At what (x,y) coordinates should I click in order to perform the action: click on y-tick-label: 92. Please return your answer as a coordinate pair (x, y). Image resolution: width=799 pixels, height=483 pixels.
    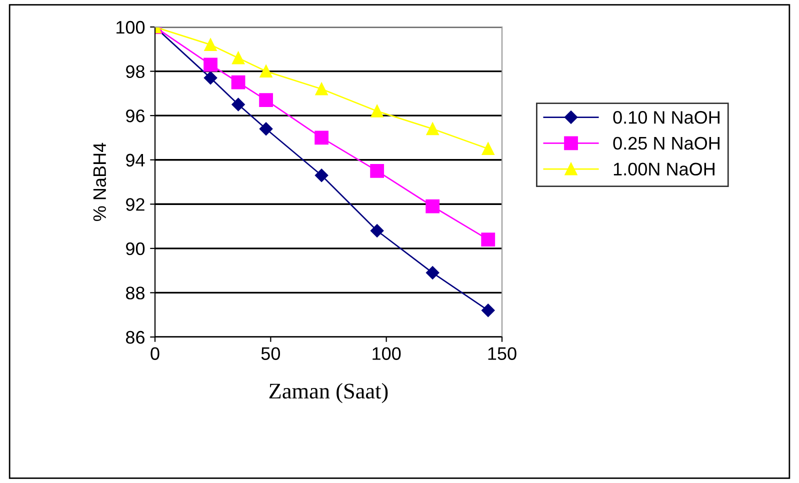
    Looking at the image, I should click on (135, 204).